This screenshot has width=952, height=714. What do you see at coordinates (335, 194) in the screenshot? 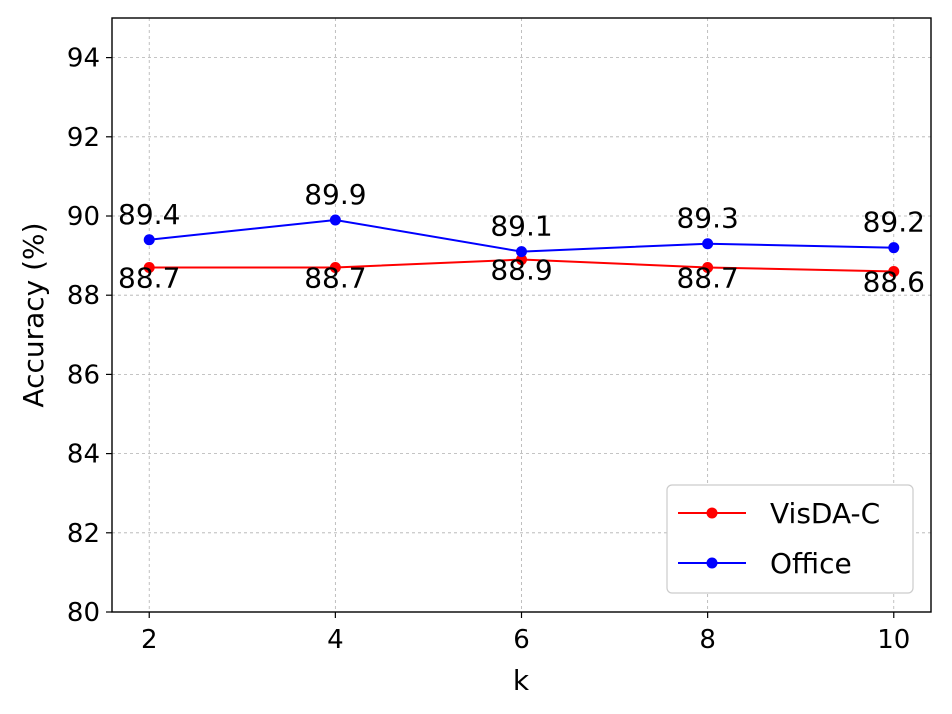
I see `data-label: 89.9` at bounding box center [335, 194].